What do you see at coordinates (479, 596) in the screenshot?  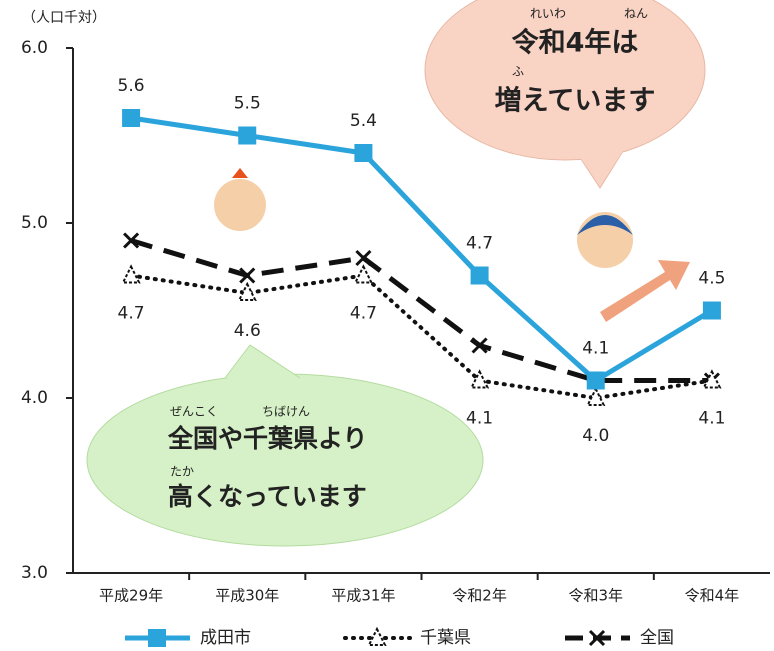 I see `x-tick-label: 令和2年` at bounding box center [479, 596].